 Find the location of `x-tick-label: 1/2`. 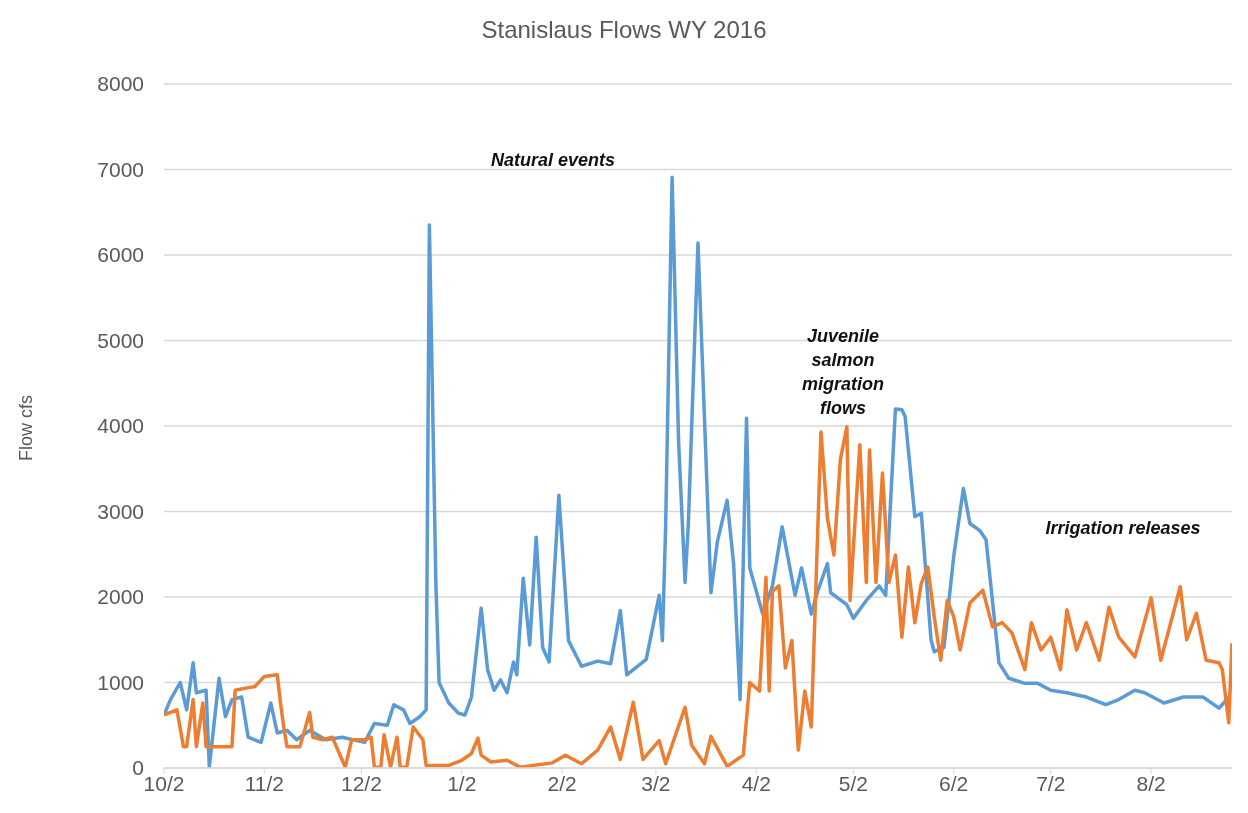

x-tick-label: 1/2 is located at coordinates (462, 783).